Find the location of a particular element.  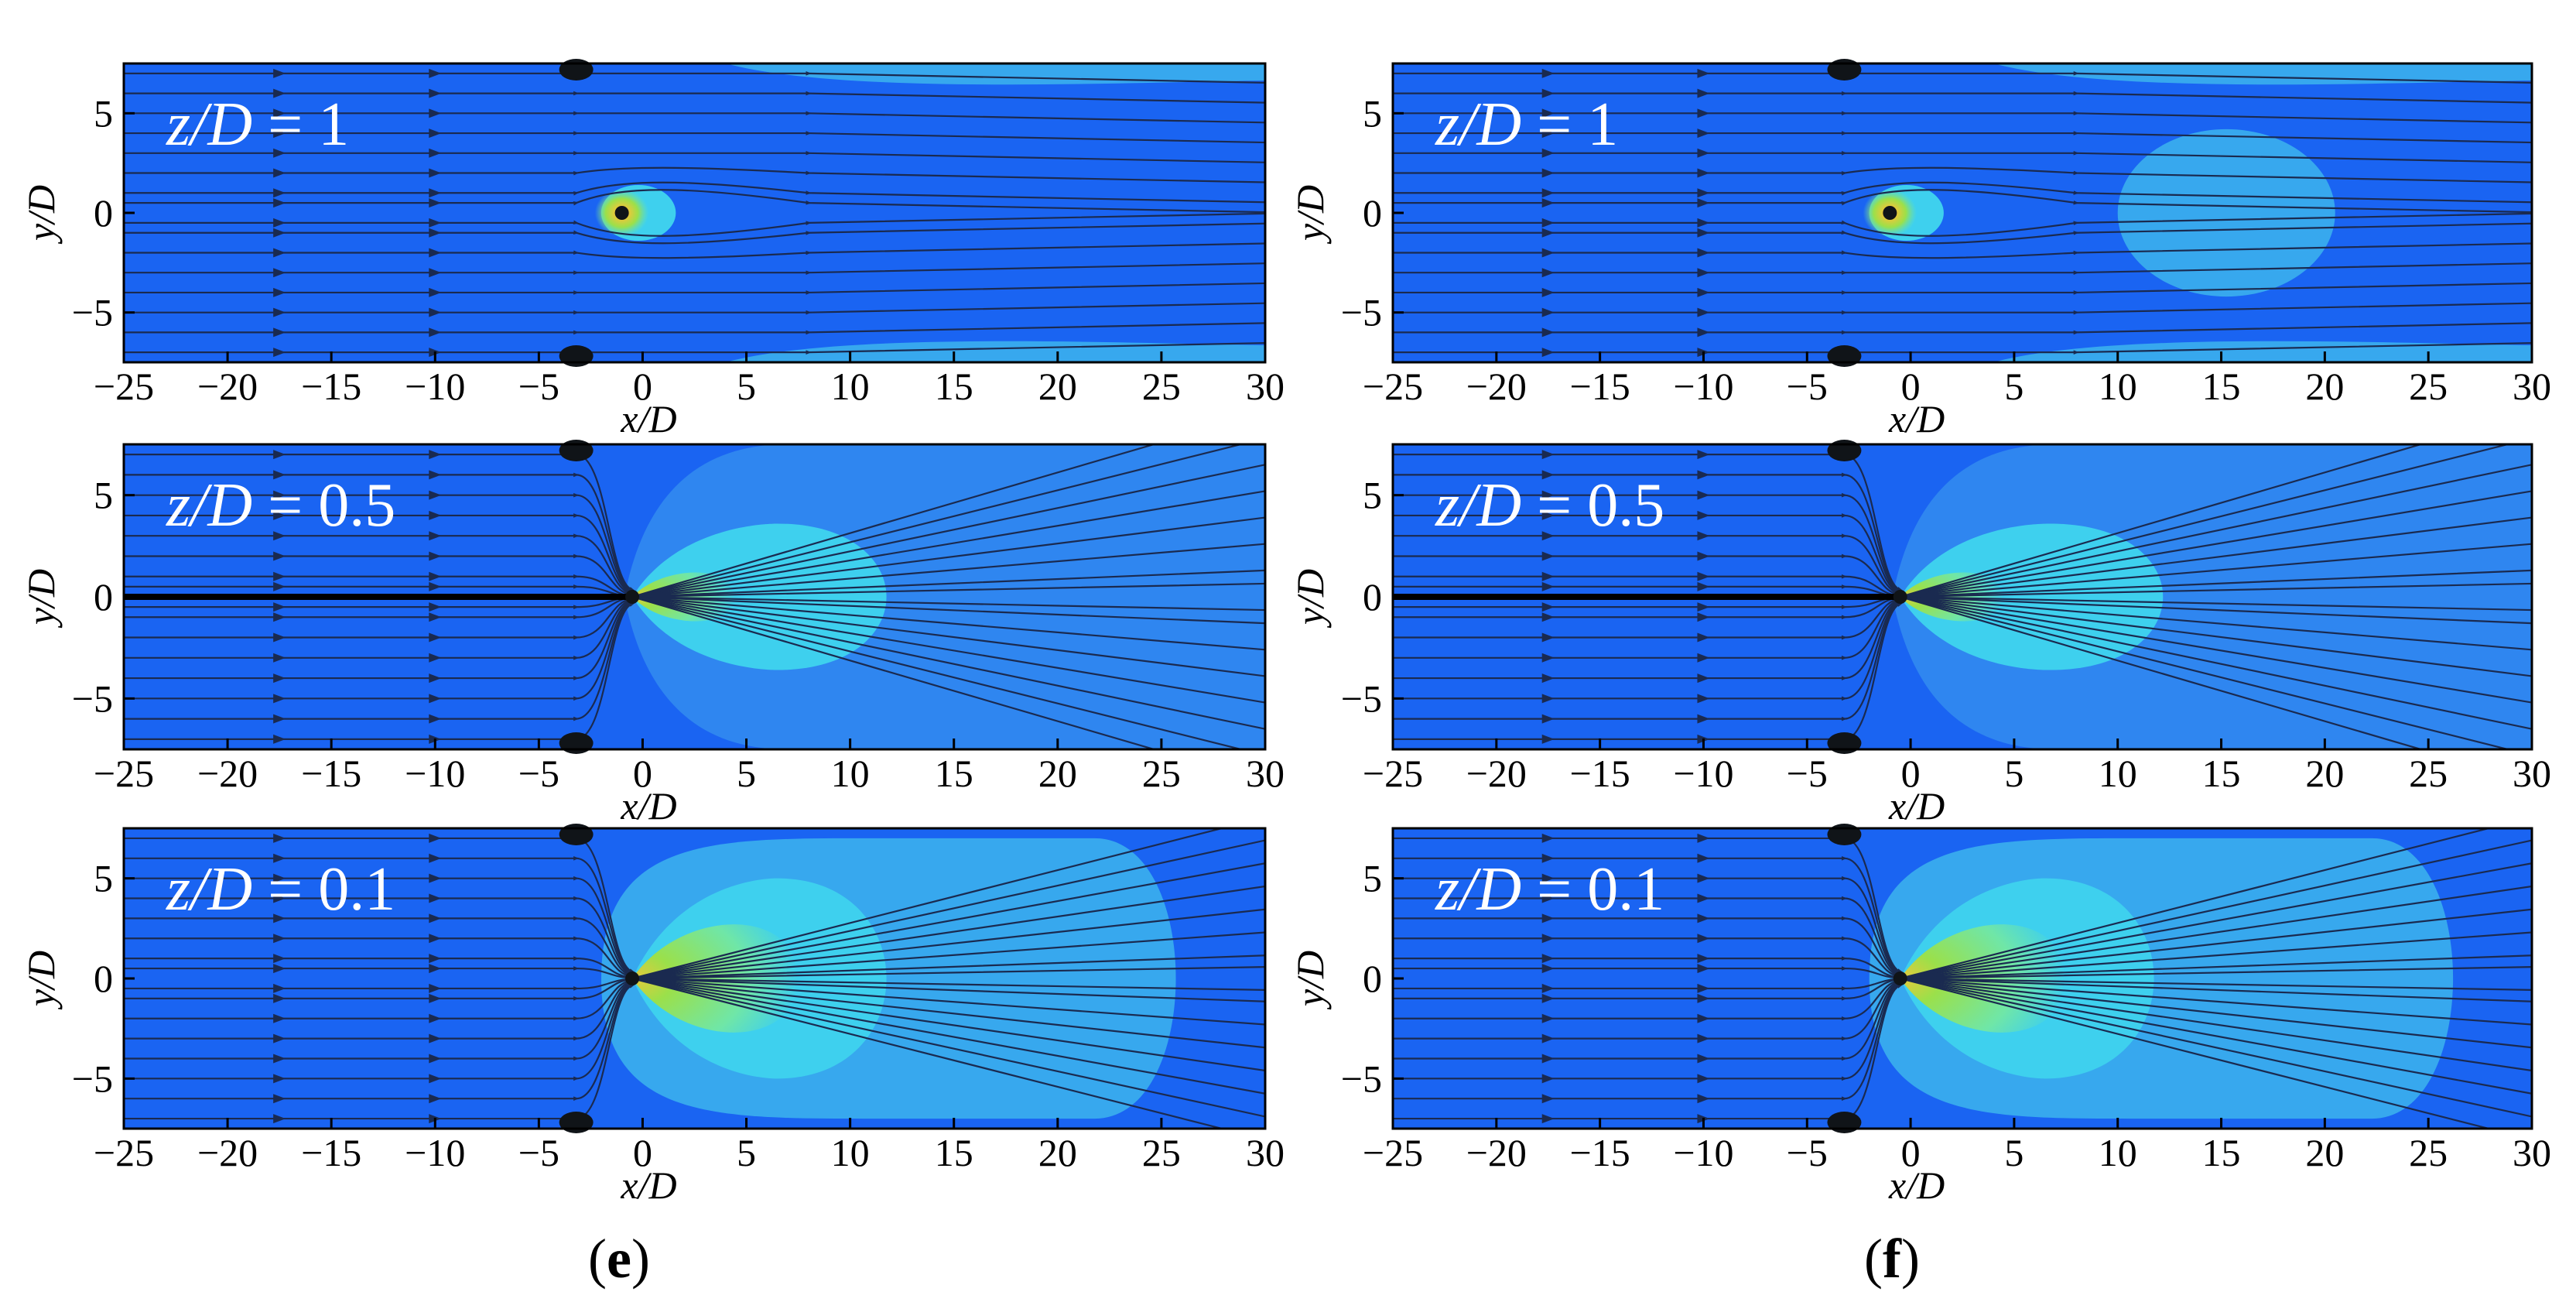

panel-f-3-plane-label: z/D = 0.1 is located at coordinates (1550, 889).